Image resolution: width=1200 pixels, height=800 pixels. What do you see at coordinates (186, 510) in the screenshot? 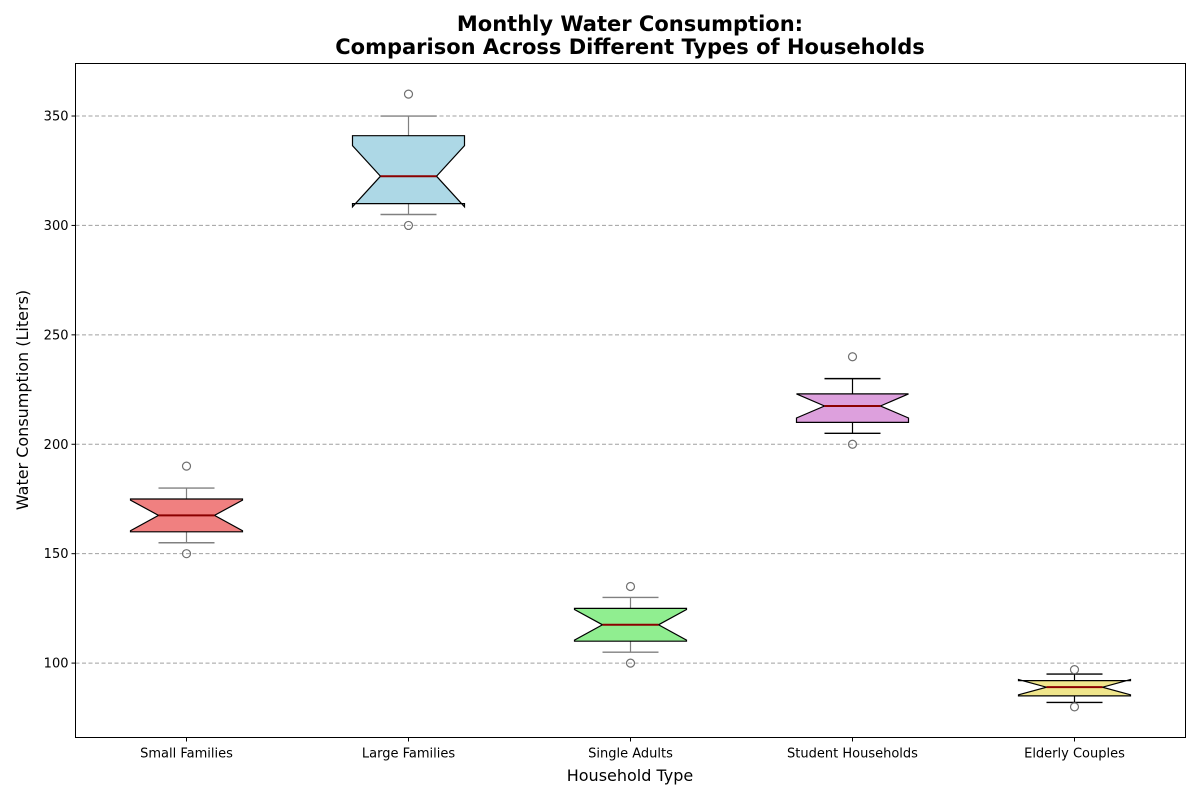
I see `box-small-families` at bounding box center [186, 510].